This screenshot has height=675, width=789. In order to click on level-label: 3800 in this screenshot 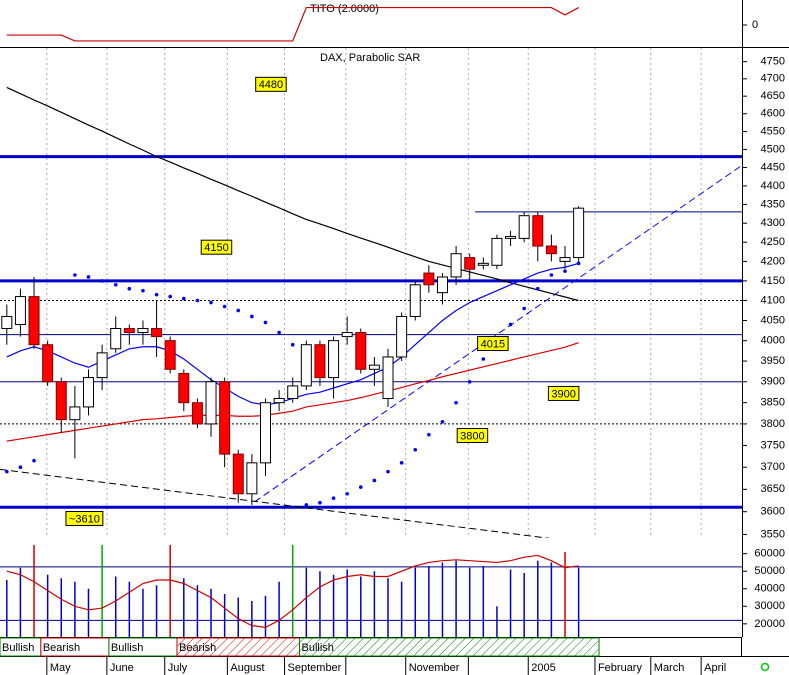, I will do `click(472, 436)`.